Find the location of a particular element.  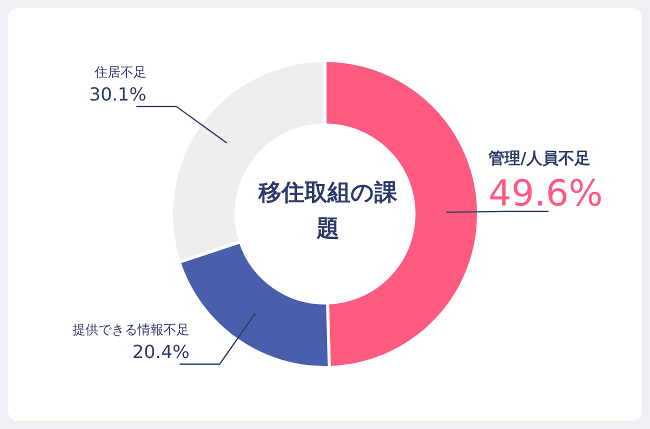

data-label: 20.4% is located at coordinates (161, 353).